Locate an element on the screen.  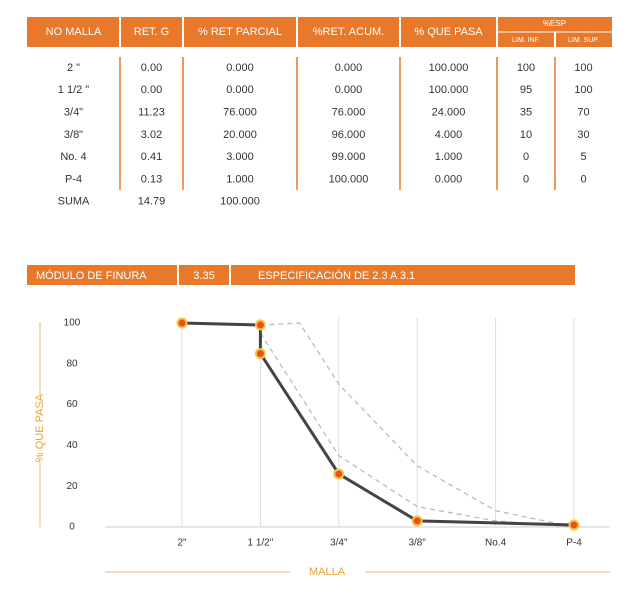
table-cell: 4.000 is located at coordinates (449, 135).